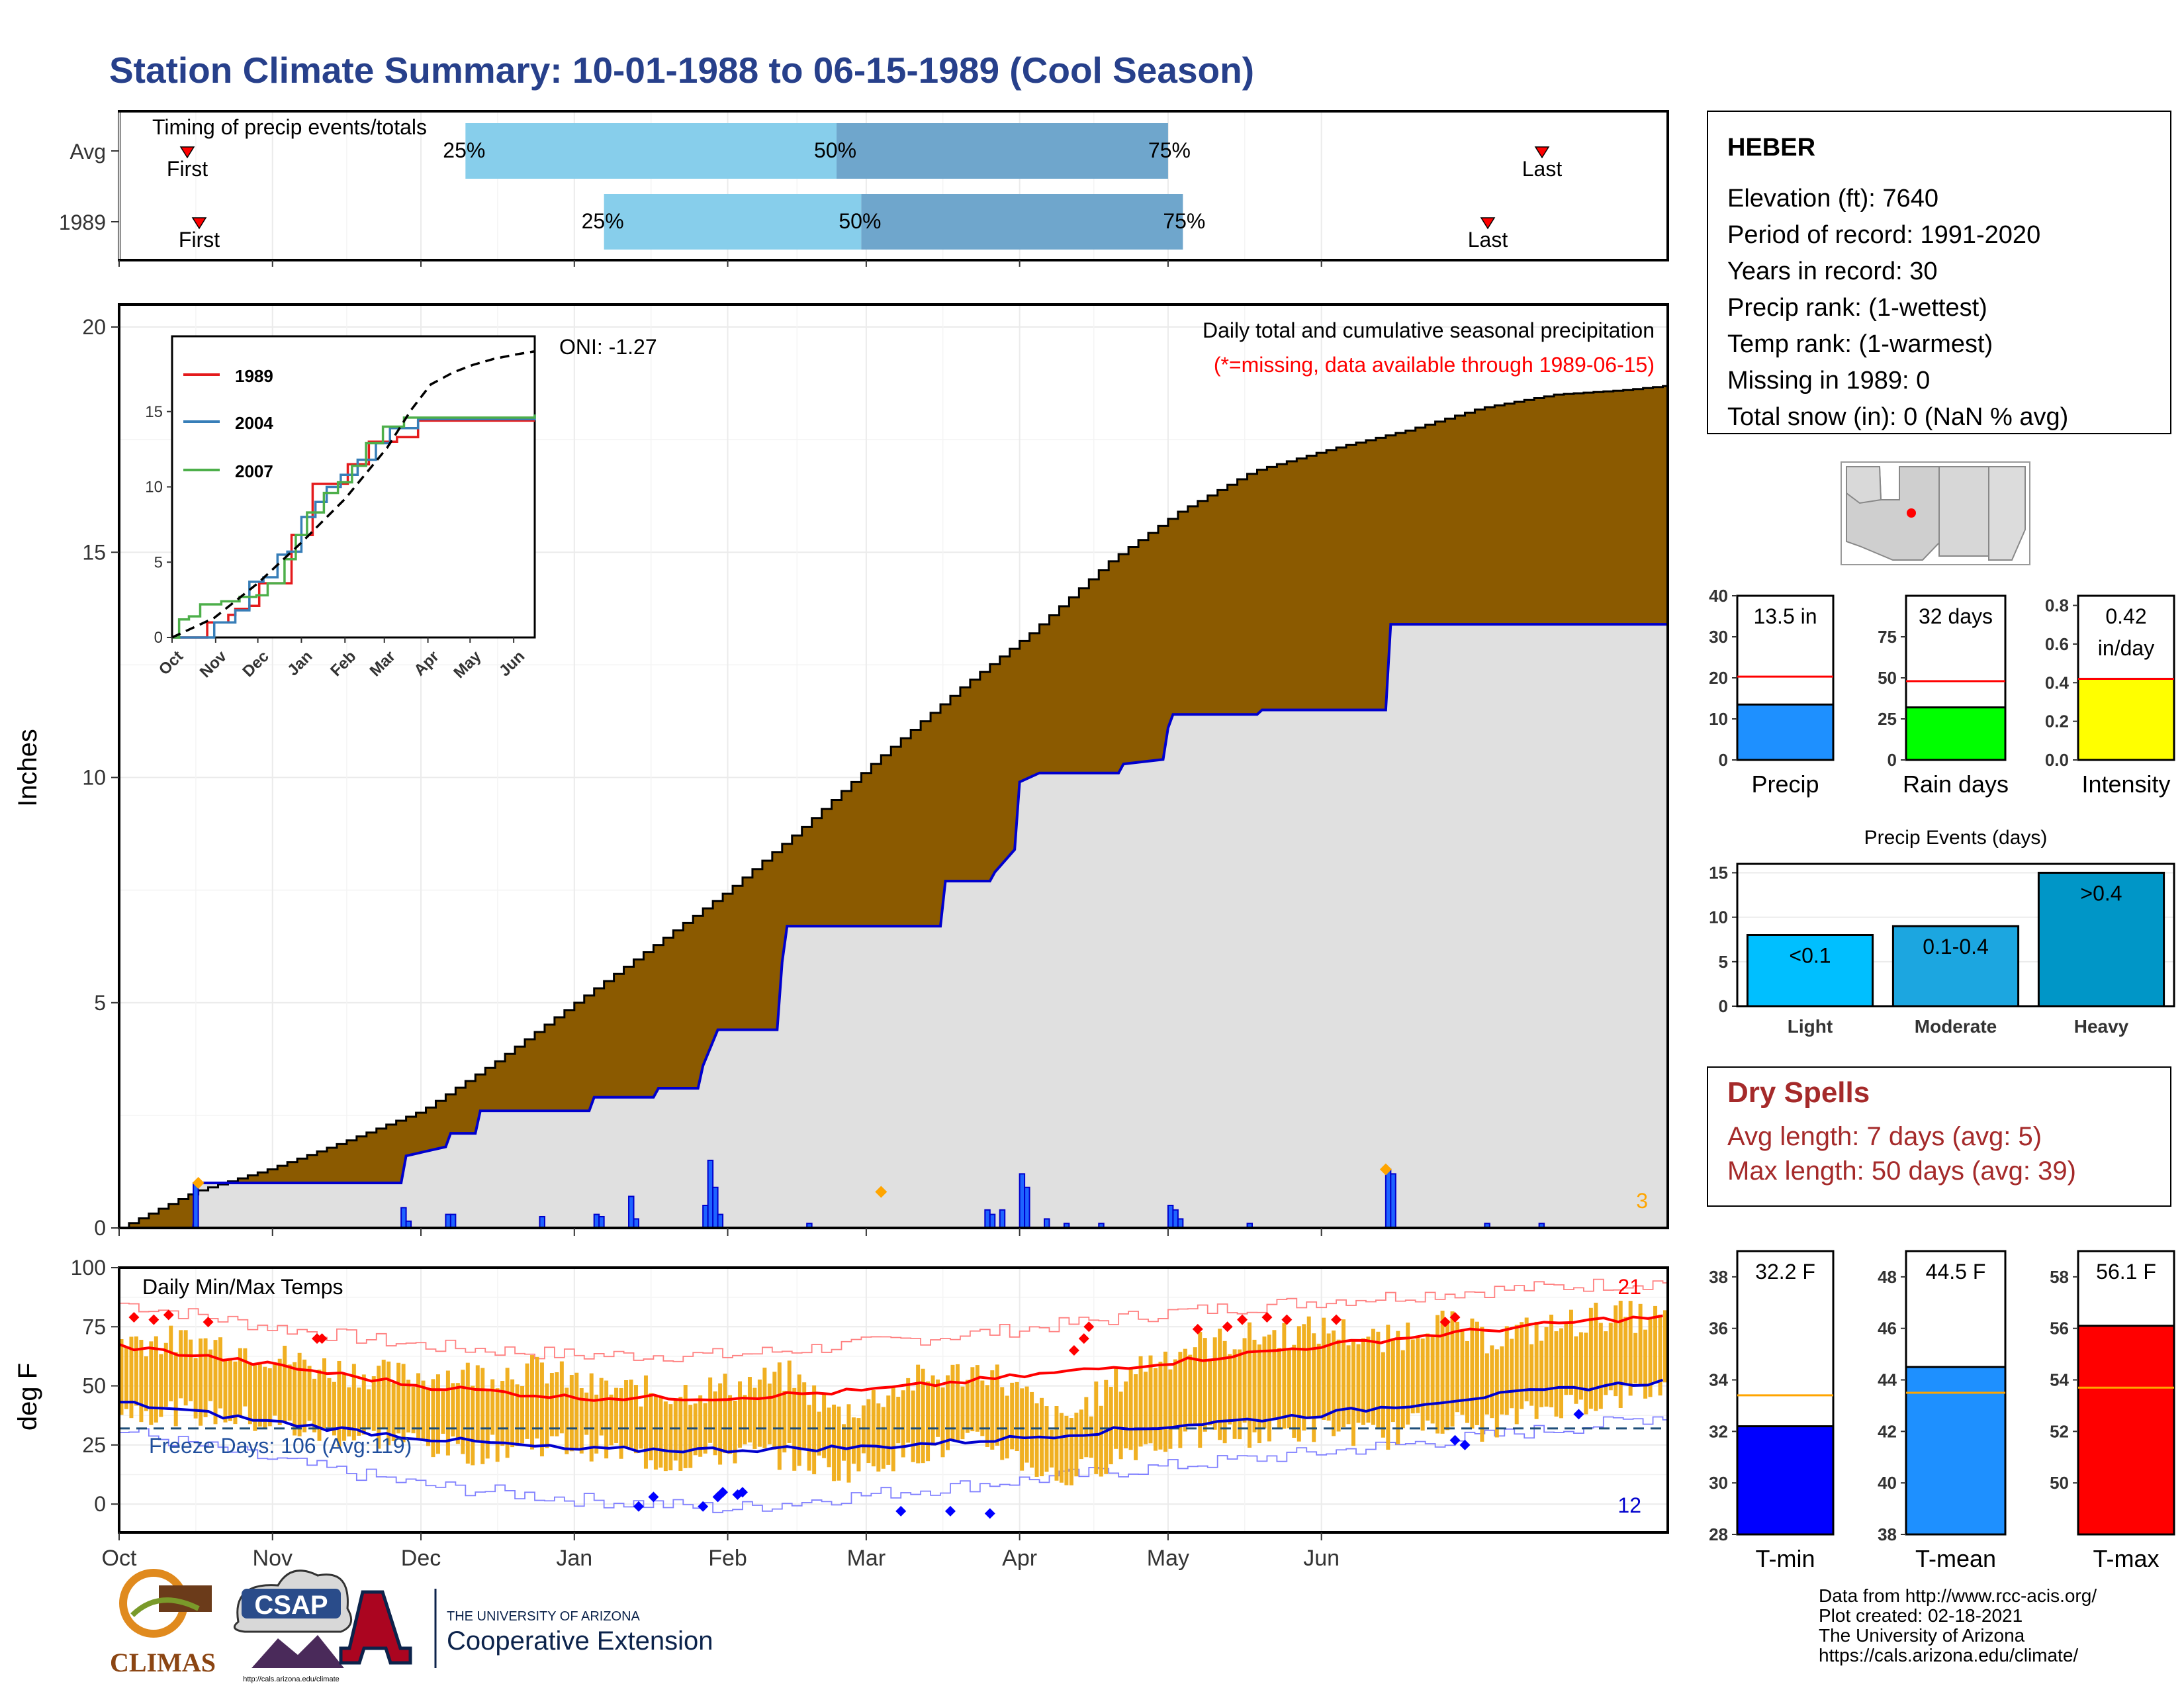 Image resolution: width=2184 pixels, height=1688 pixels. What do you see at coordinates (1810, 956) in the screenshot?
I see `events-bar-label: <0.1` at bounding box center [1810, 956].